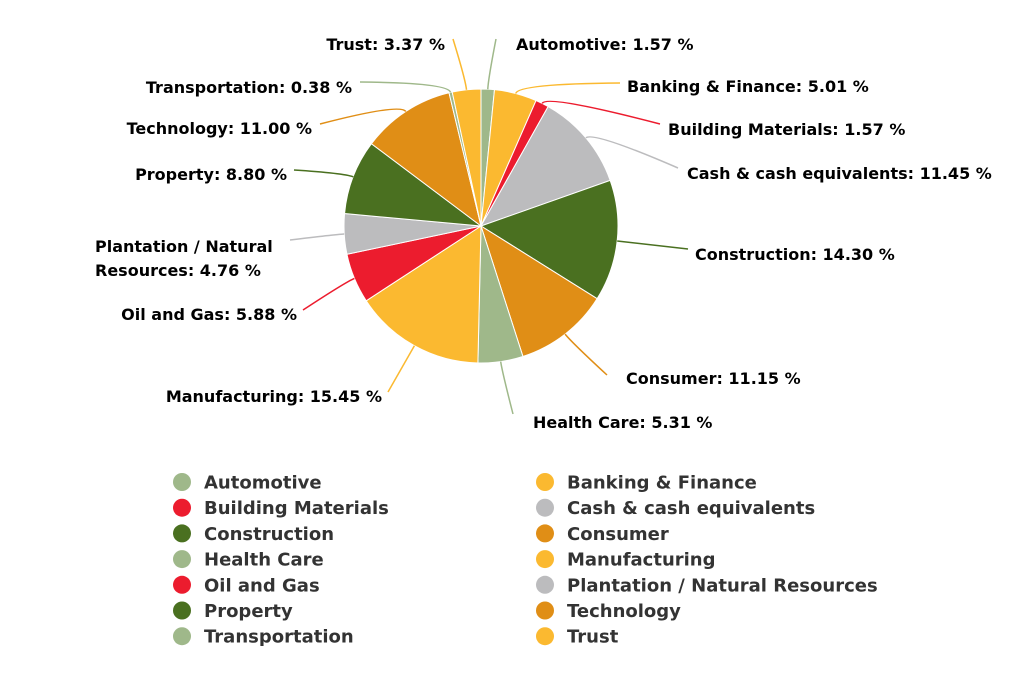 This screenshot has height=683, width=1024. What do you see at coordinates (593, 637) in the screenshot?
I see `legend-label-trust: Trust` at bounding box center [593, 637].